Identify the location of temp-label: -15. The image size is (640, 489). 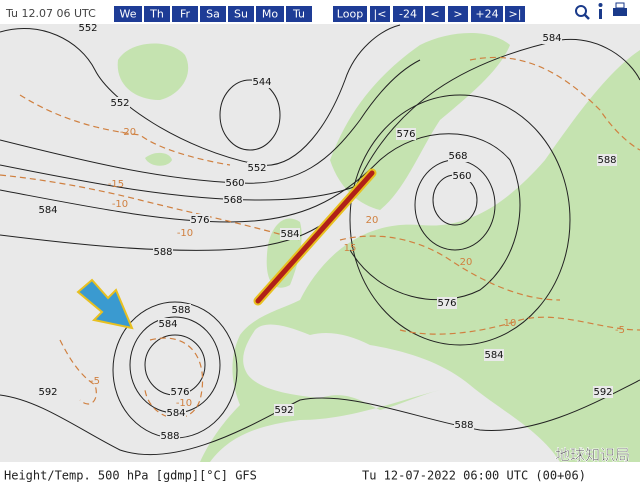
(116, 184).